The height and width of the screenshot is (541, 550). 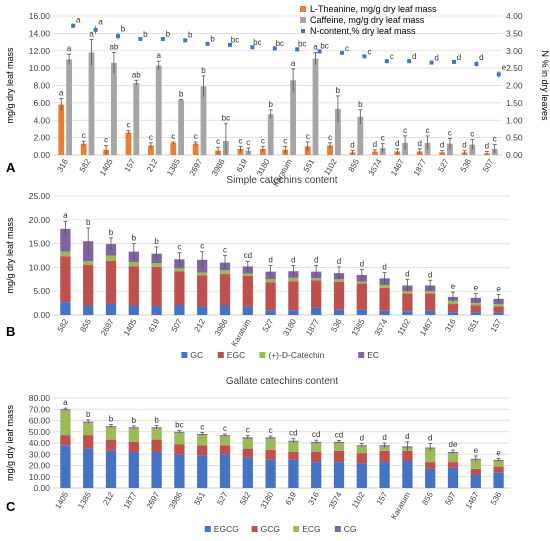 What do you see at coordinates (450, 325) in the screenshot?
I see `x-tick-label: 316` at bounding box center [450, 325].